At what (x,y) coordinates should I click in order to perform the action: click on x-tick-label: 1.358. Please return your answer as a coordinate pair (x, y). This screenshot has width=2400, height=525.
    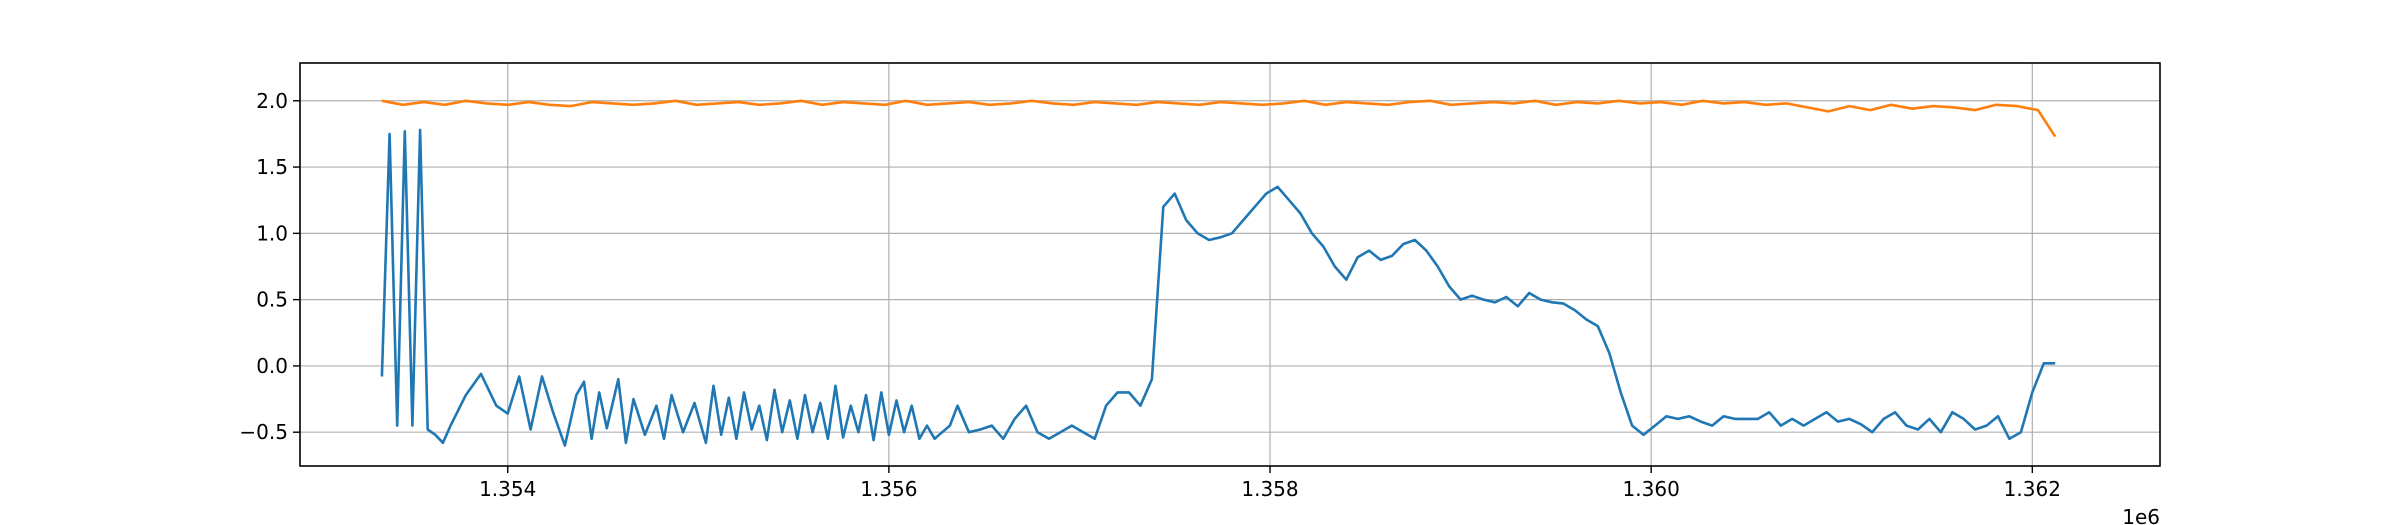
    Looking at the image, I should click on (1269, 489).